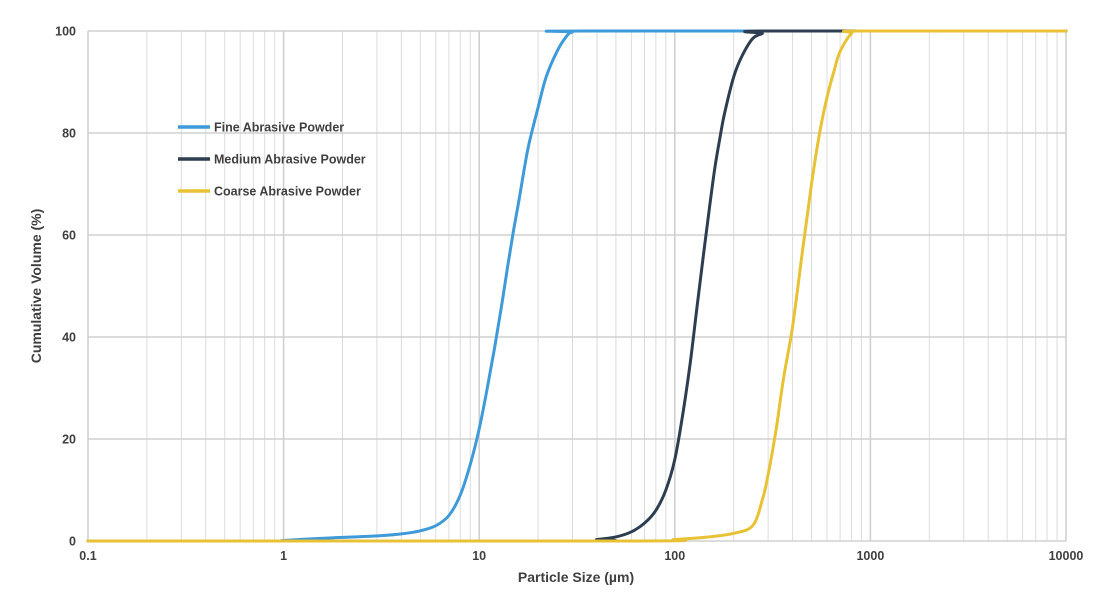  What do you see at coordinates (581, 556) in the screenshot?
I see `x-tick-labels: 0.1 1 10 100 1000 10000` at bounding box center [581, 556].